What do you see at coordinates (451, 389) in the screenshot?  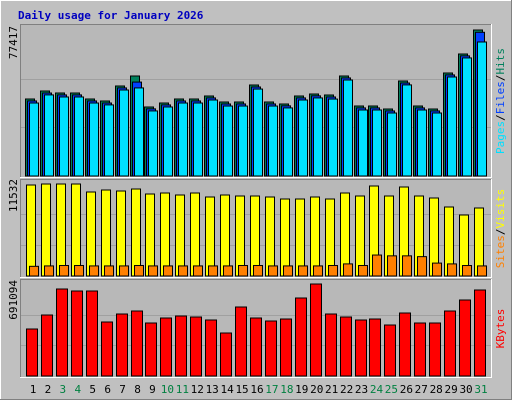 I see `x-tick-label: 29` at bounding box center [451, 389].